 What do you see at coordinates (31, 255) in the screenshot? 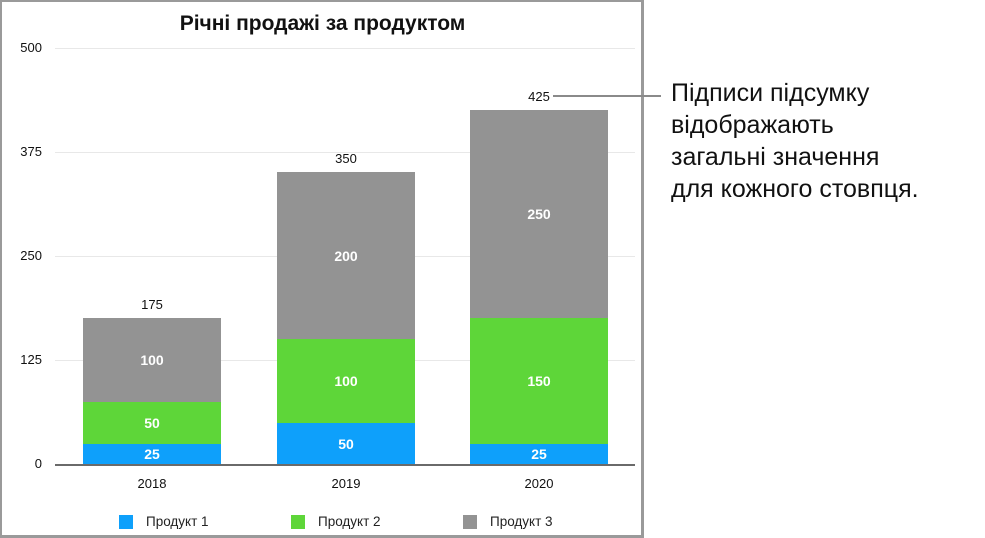
I see `y-tick-250: 250` at bounding box center [31, 255].